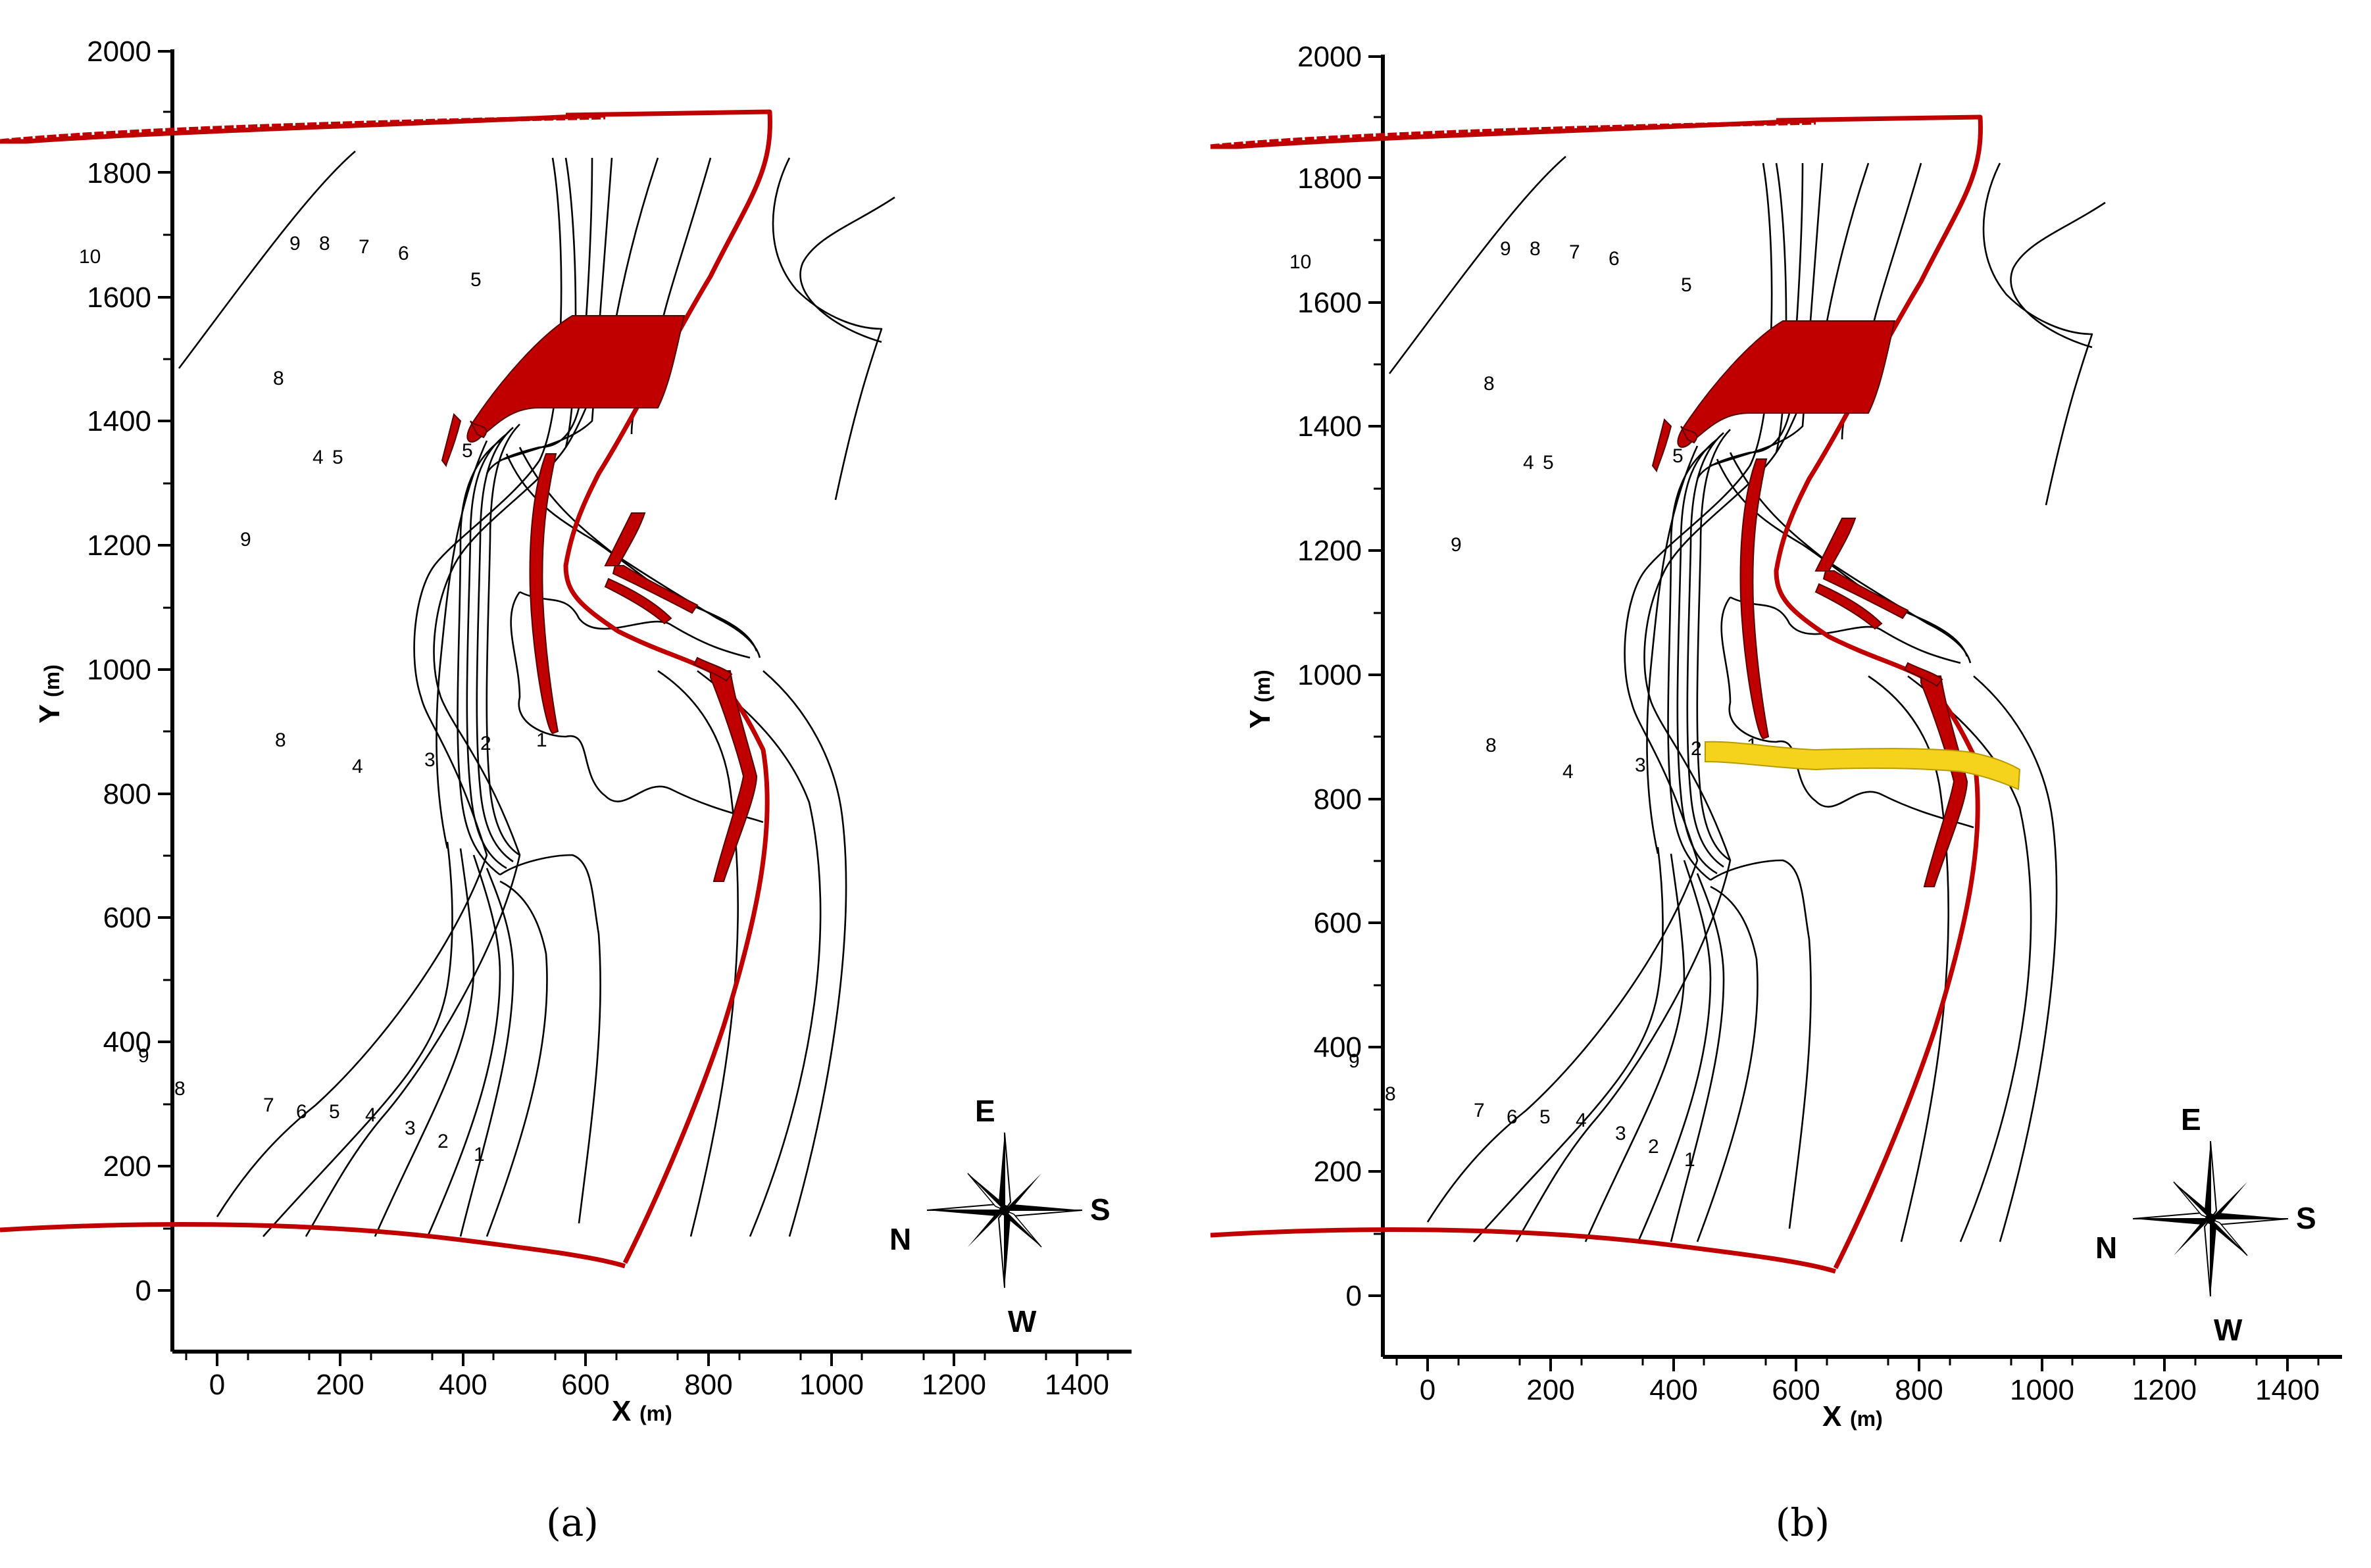 Image resolution: width=2371 pixels, height=1568 pixels. Describe the element at coordinates (165, 671) in the screenshot. I see `y-ticks-a` at that location.